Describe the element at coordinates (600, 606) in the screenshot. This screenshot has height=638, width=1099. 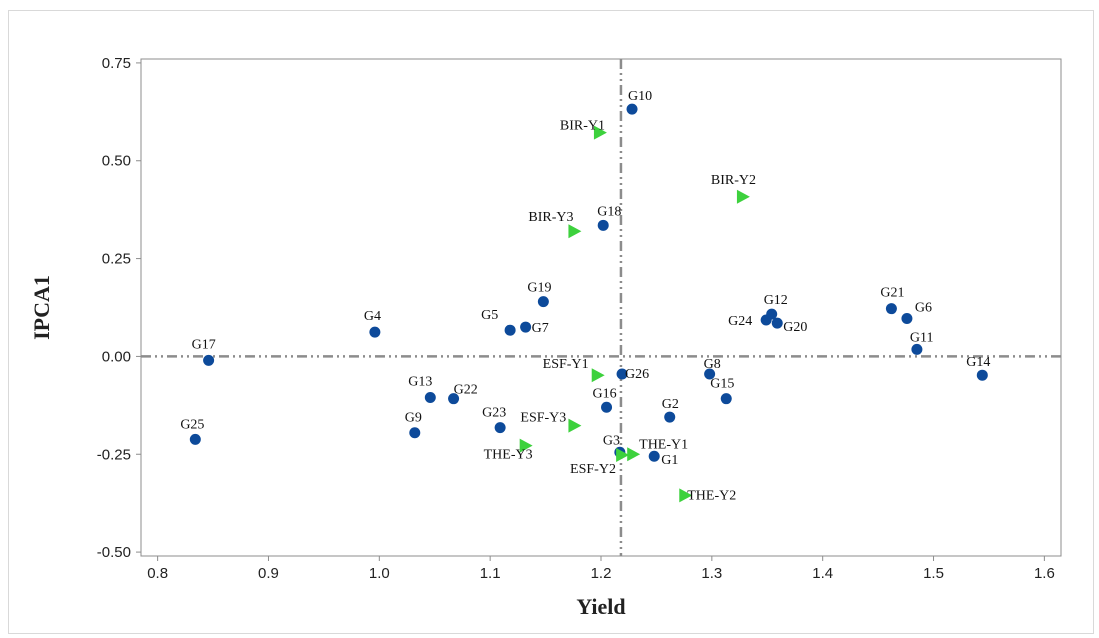
I see `x-axis-title: Yield` at that location.